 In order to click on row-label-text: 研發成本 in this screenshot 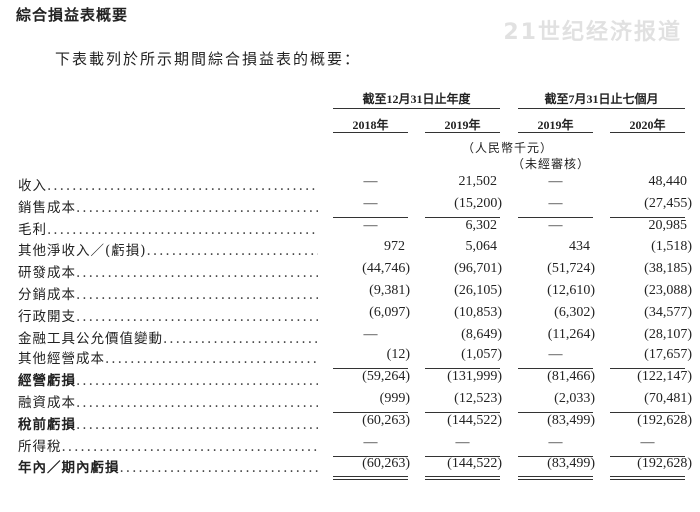, I will do `click(47, 273)`.